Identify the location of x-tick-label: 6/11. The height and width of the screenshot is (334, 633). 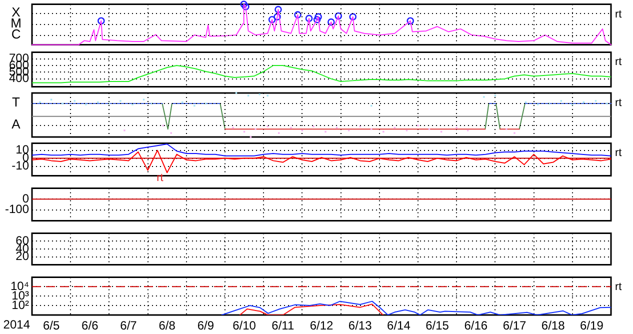
(283, 325).